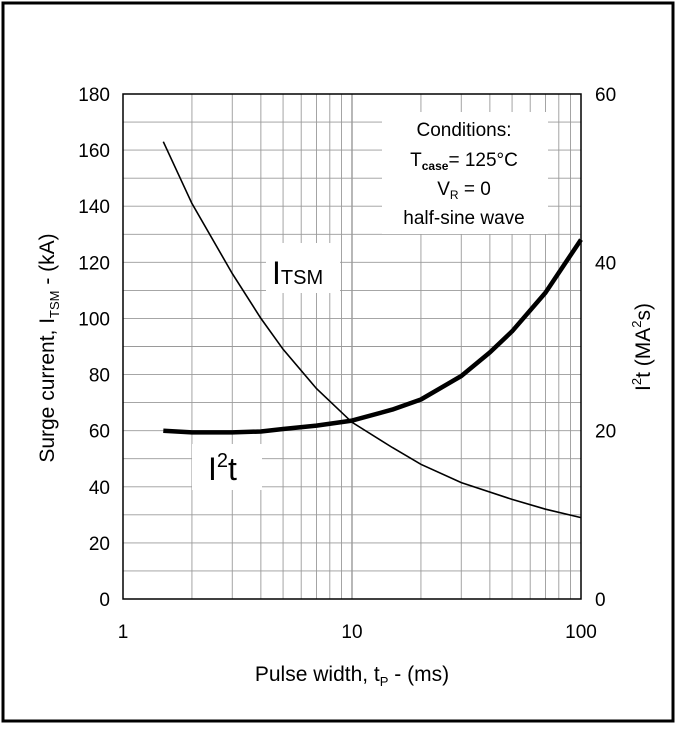  I want to click on x-tick-label: 1, so click(123, 632).